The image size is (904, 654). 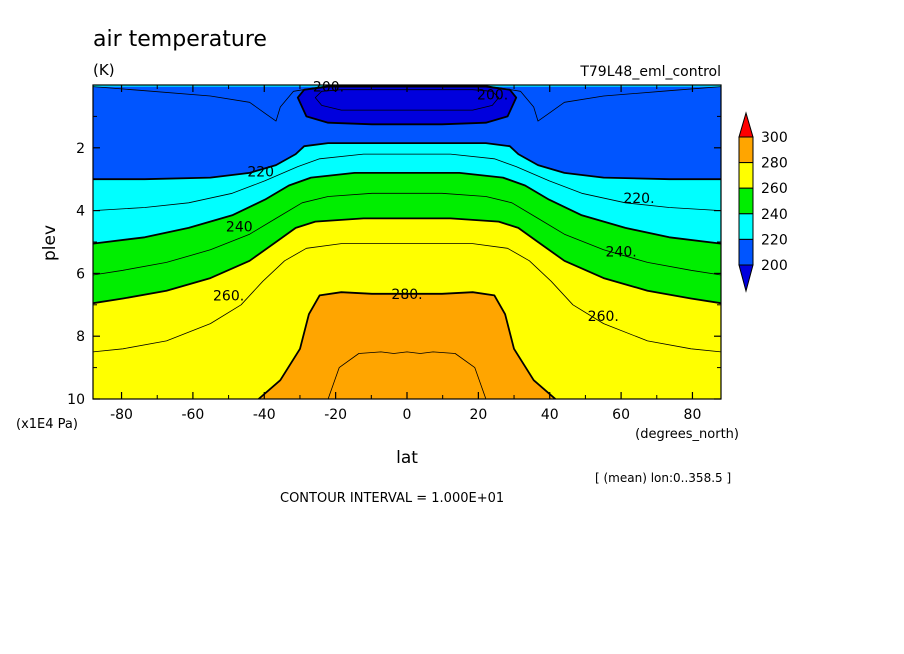 I want to click on contour-label: 240., so click(x=621, y=252).